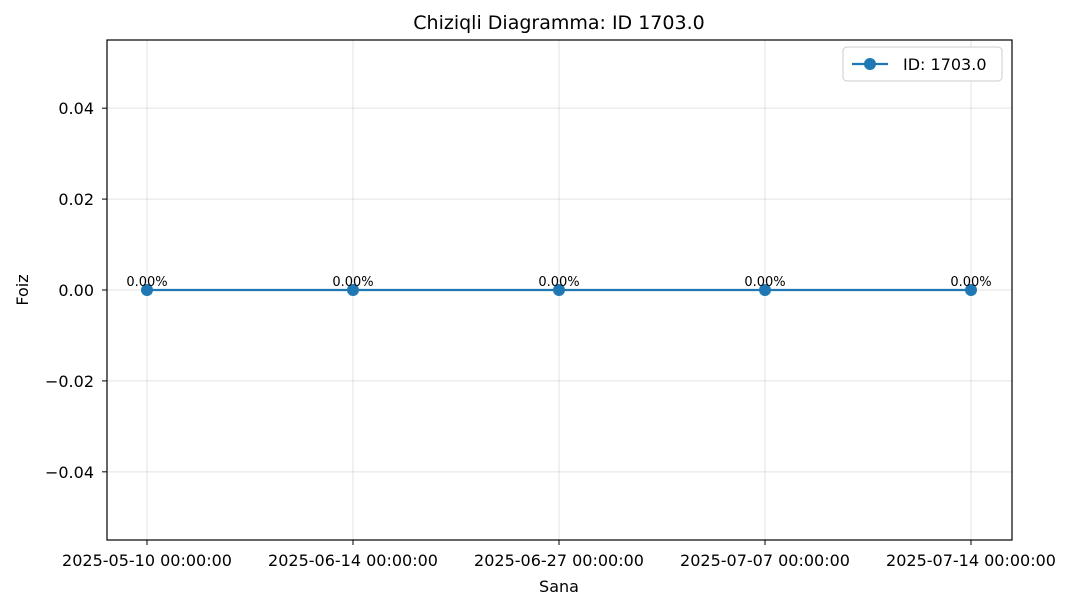  I want to click on data-label-2: 0.00%, so click(558, 282).